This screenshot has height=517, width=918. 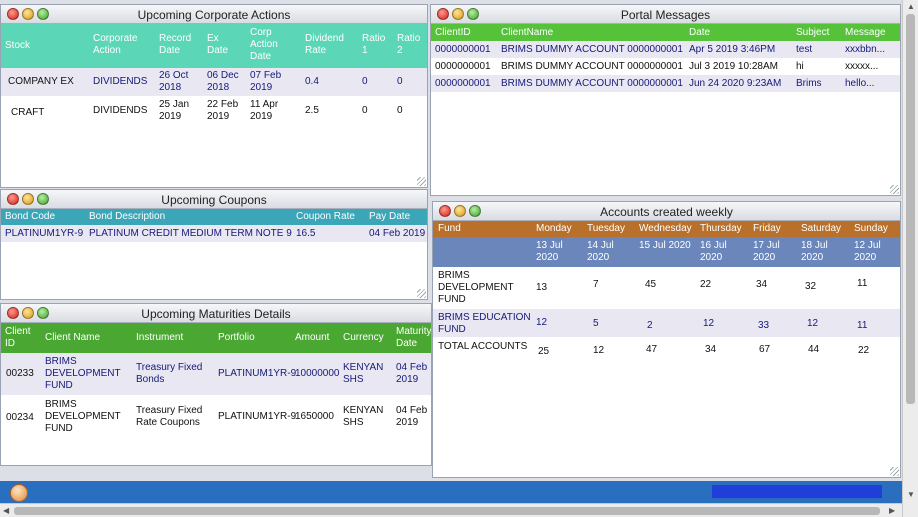 What do you see at coordinates (665, 228) in the screenshot?
I see `column-header: Wednesday` at bounding box center [665, 228].